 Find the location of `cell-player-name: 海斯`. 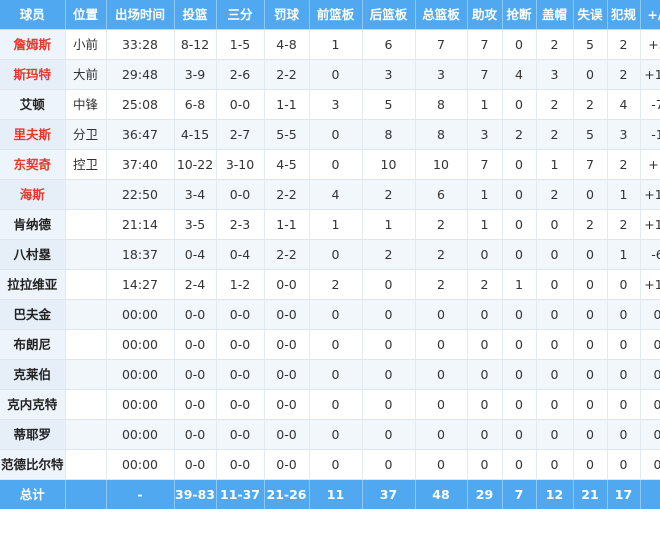

cell-player-name: 海斯 is located at coordinates (33, 194).